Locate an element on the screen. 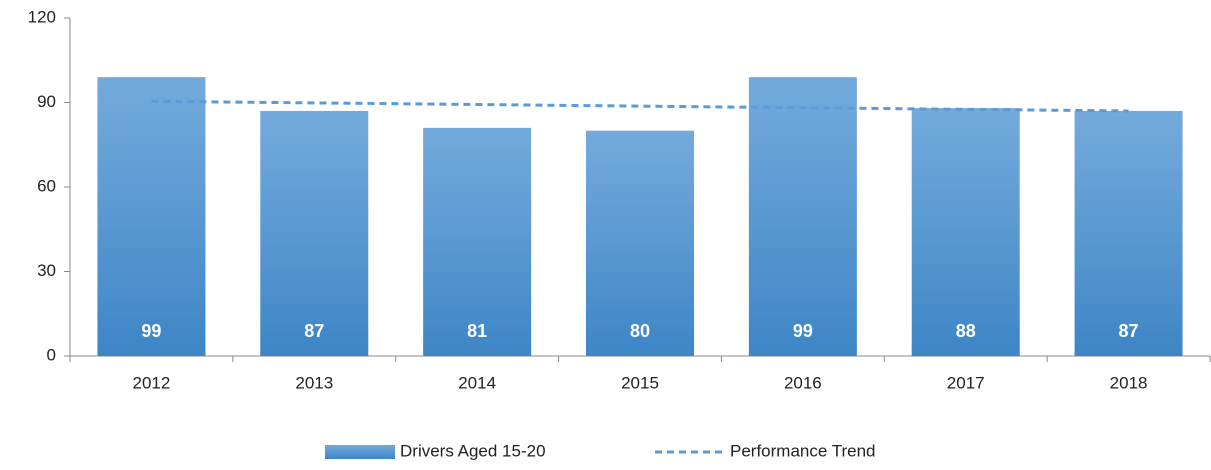 The height and width of the screenshot is (470, 1211). legend-swatch is located at coordinates (360, 452).